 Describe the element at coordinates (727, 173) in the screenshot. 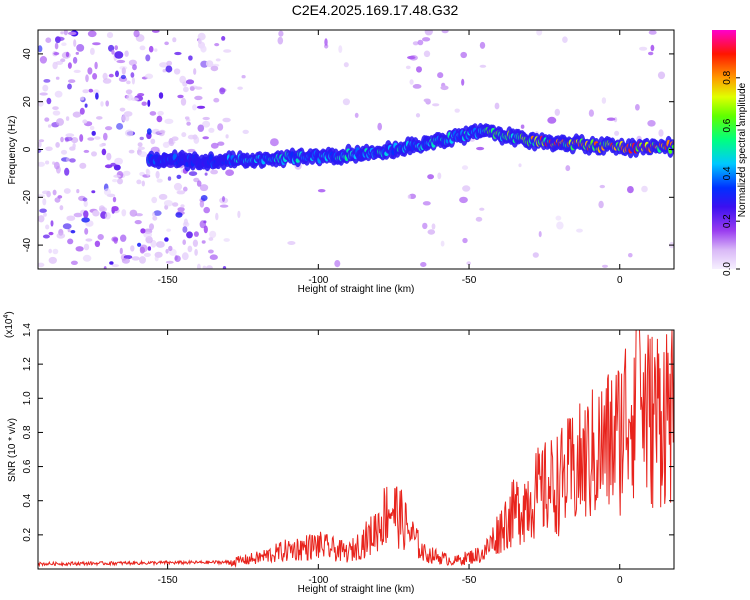

I see `colorbar-tick-label: 0.4` at that location.